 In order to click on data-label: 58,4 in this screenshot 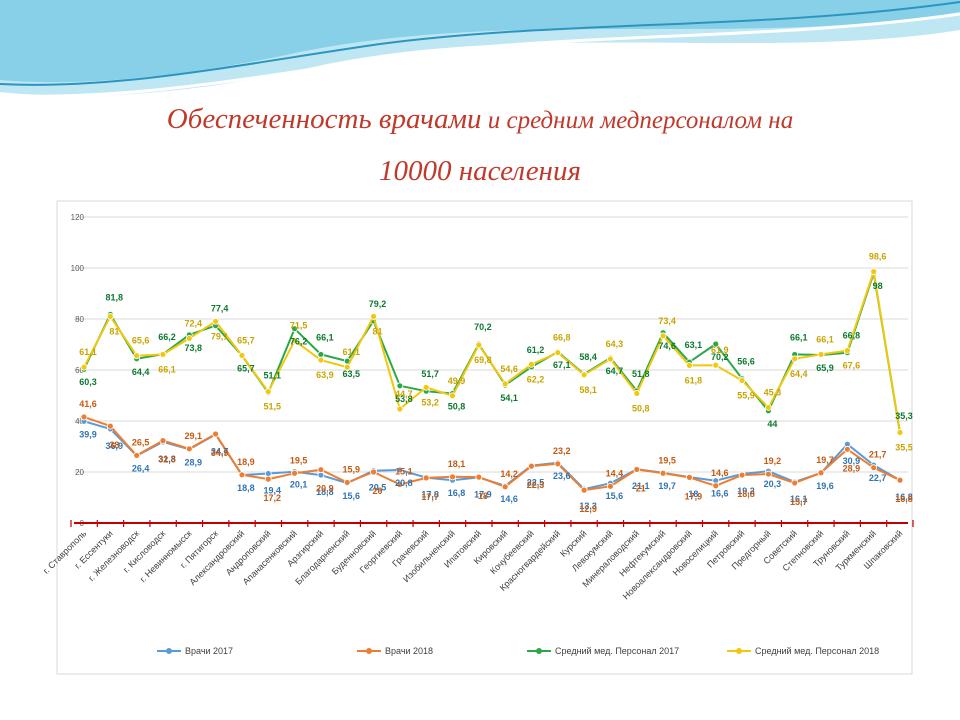, I will do `click(588, 357)`.